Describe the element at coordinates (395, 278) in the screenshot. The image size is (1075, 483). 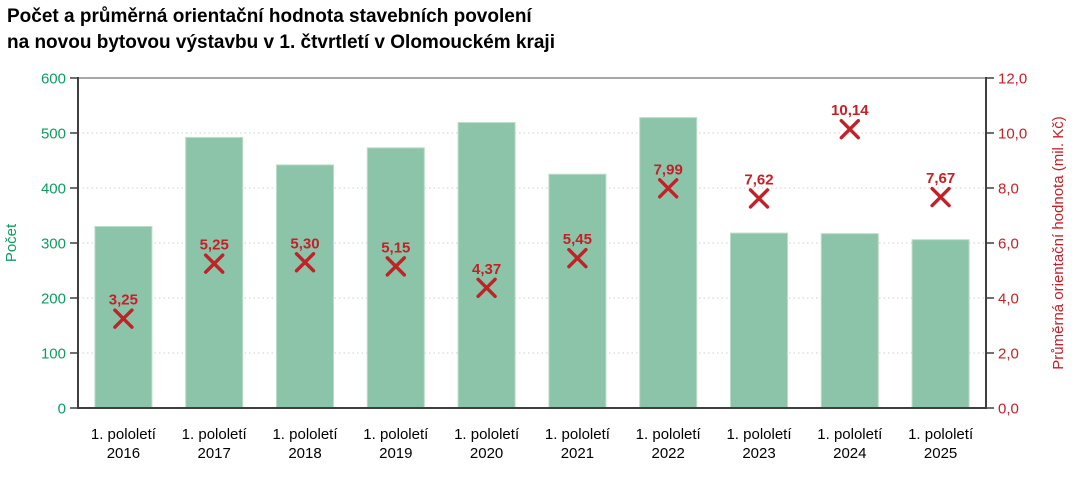
I see `bar-2019` at that location.